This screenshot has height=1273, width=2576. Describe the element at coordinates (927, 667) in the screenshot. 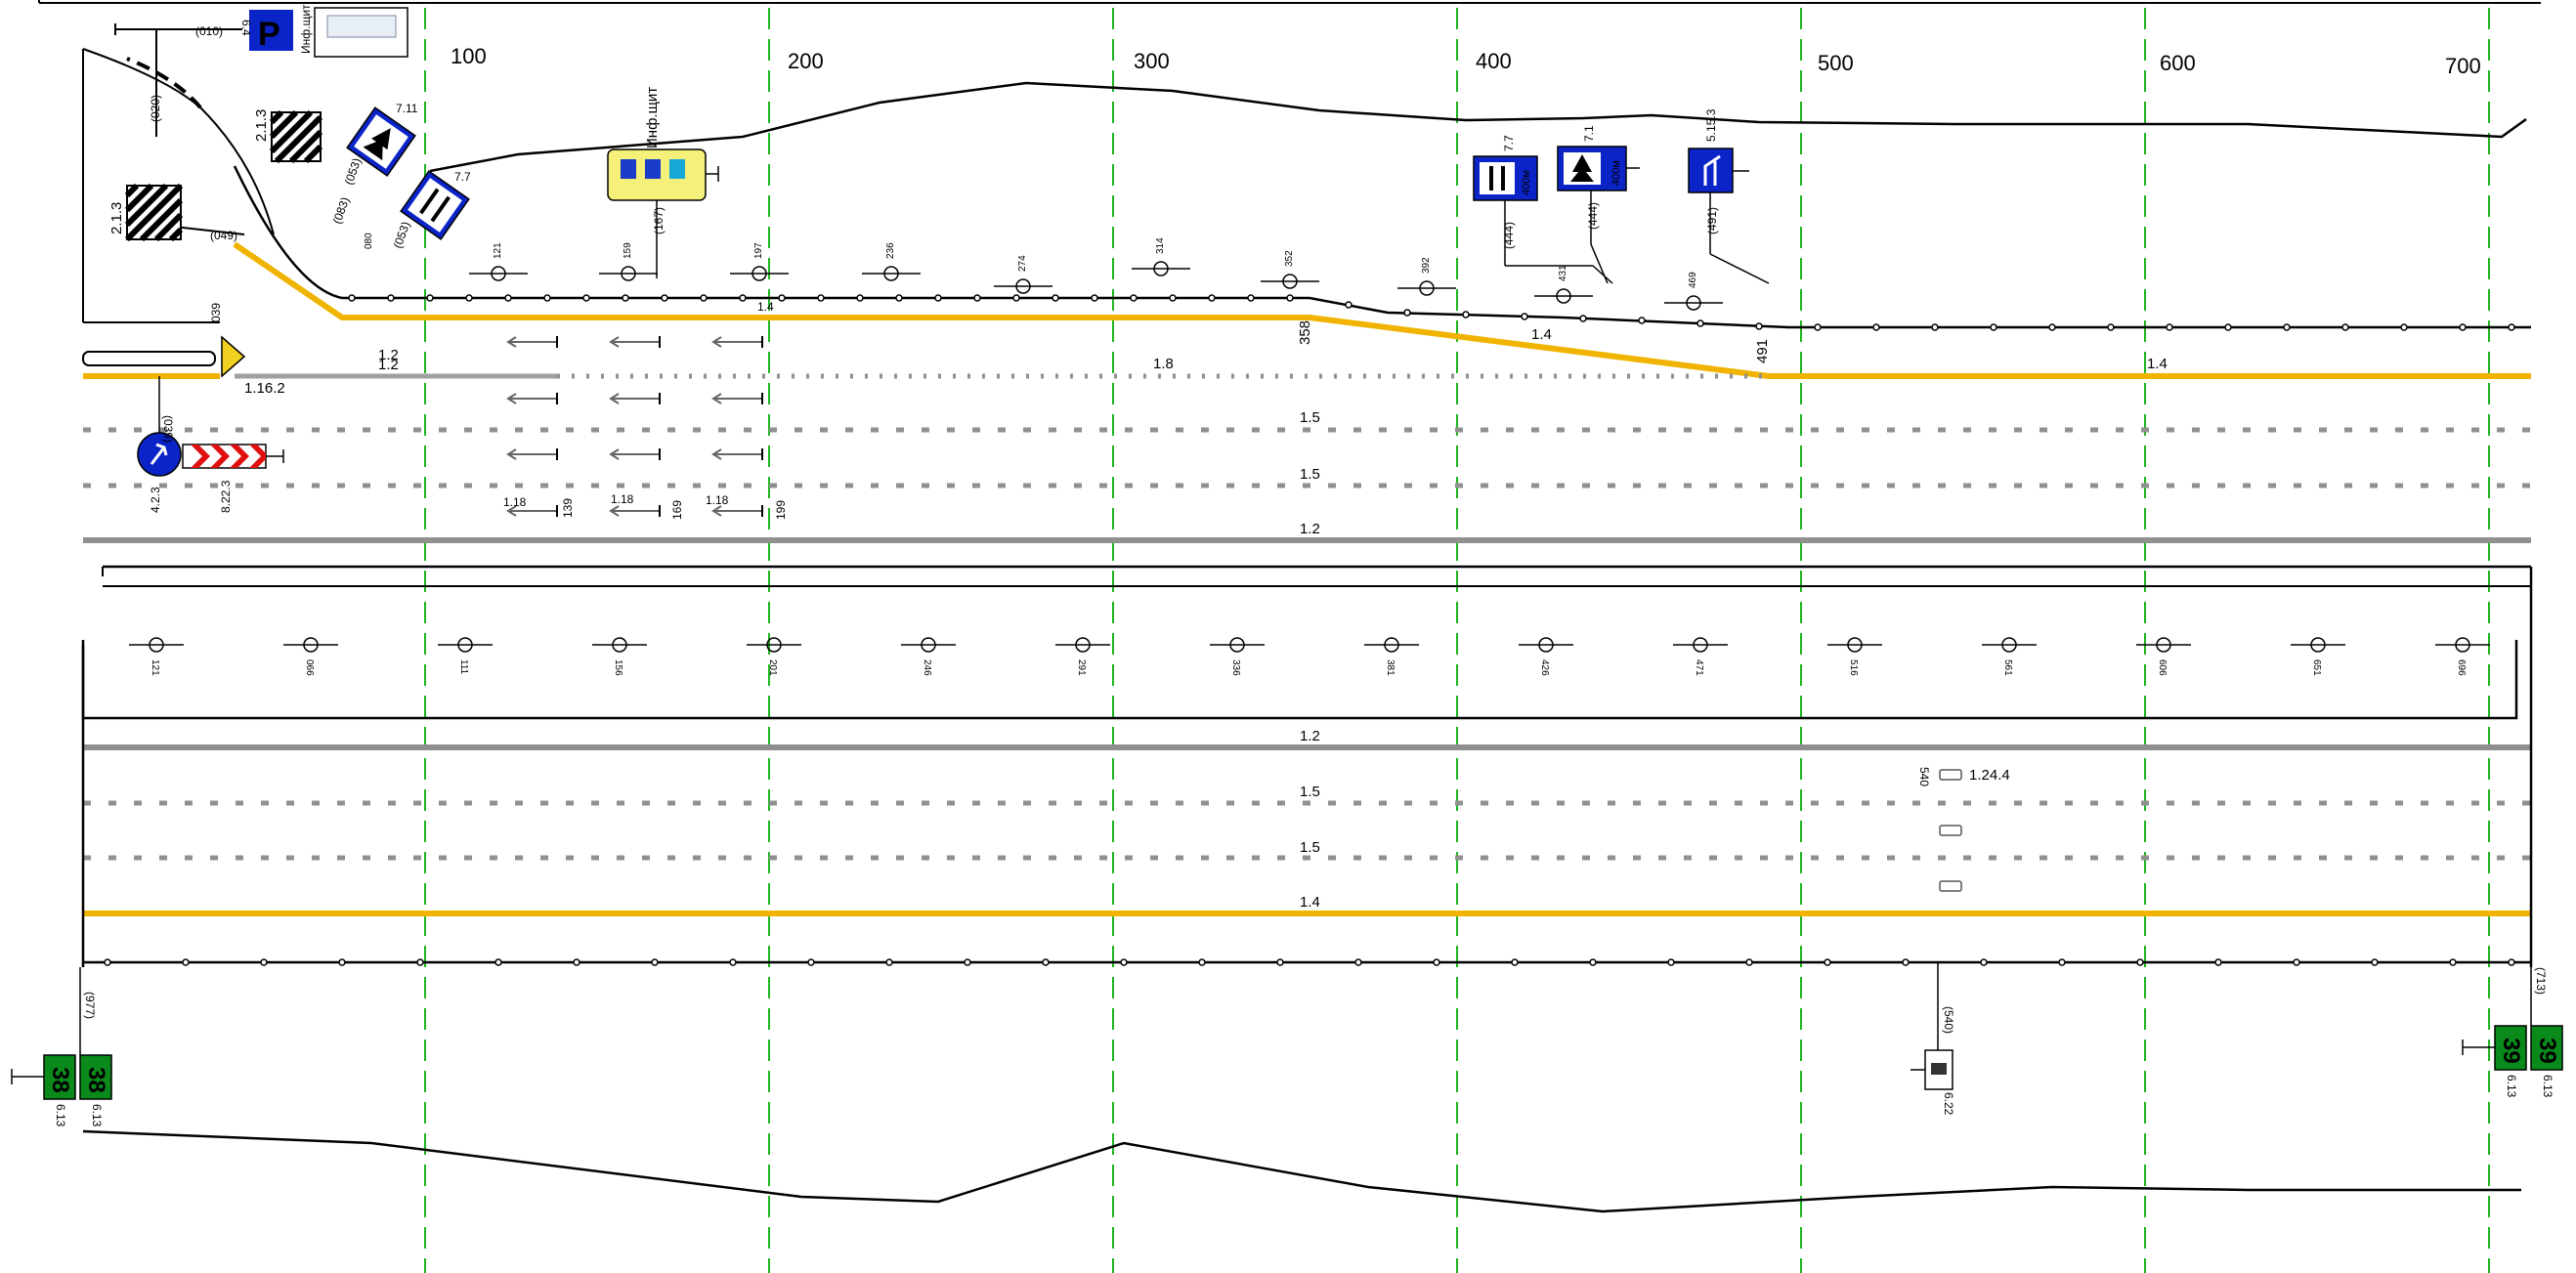

I see `lamp-number: 246` at that location.